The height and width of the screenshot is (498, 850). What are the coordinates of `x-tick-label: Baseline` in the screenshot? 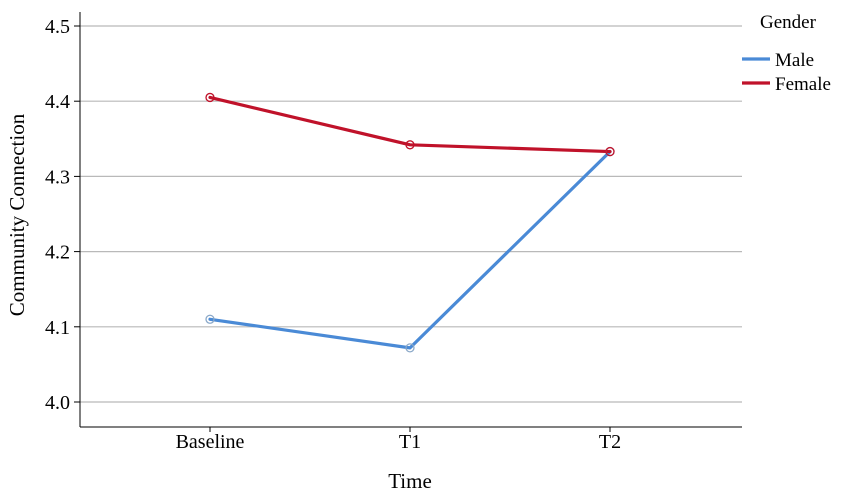 It's located at (210, 442).